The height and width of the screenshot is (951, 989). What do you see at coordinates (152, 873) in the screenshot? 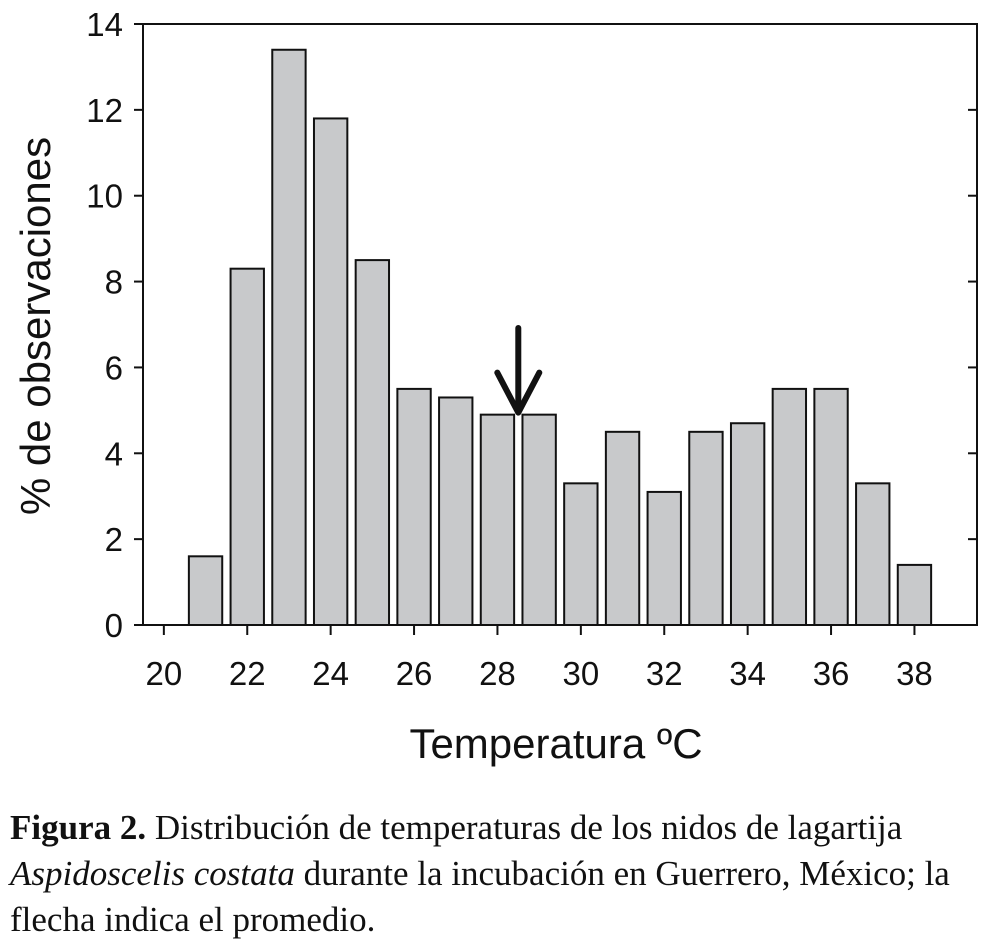
I see `caption-species: Aspidoscelis costata` at bounding box center [152, 873].